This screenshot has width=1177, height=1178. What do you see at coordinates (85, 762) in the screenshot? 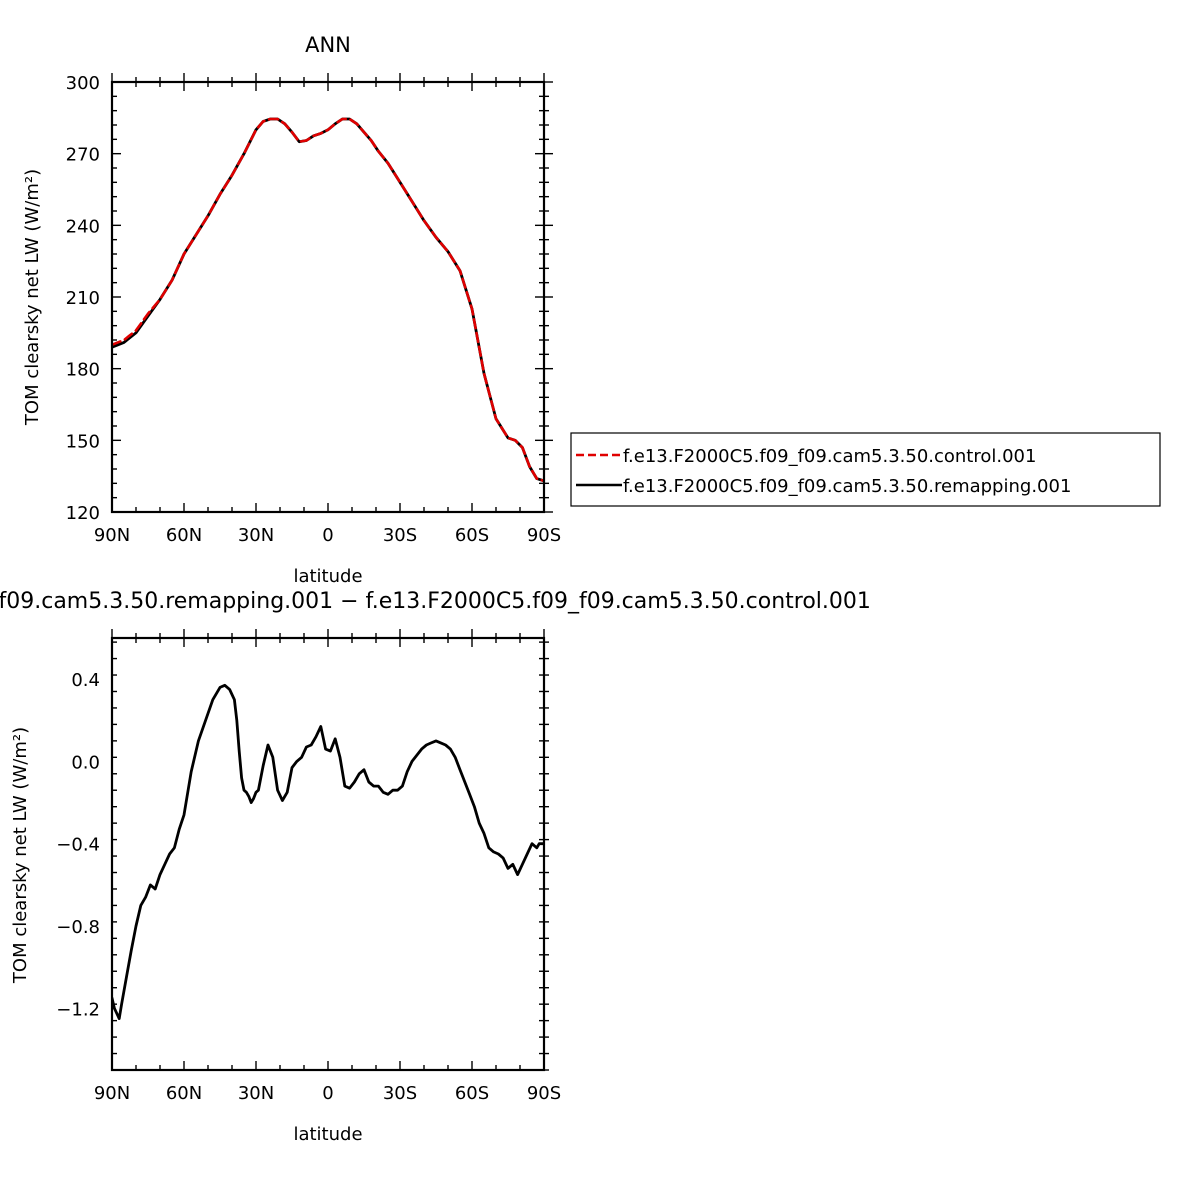
I see `y-tick-label: 0.0` at bounding box center [85, 762].